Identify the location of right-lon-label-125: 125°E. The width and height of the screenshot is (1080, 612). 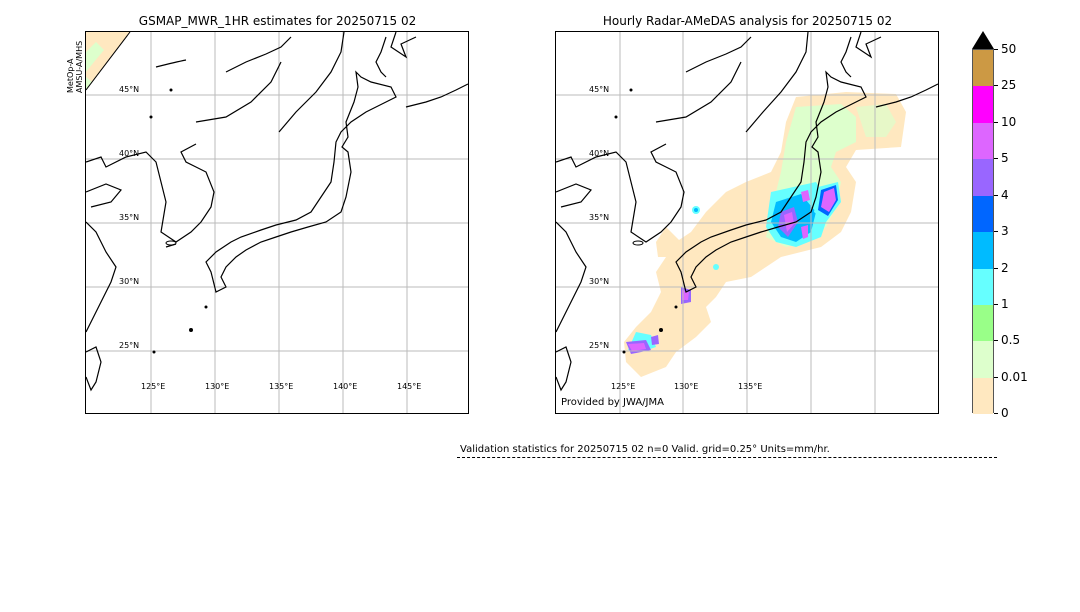
(623, 386).